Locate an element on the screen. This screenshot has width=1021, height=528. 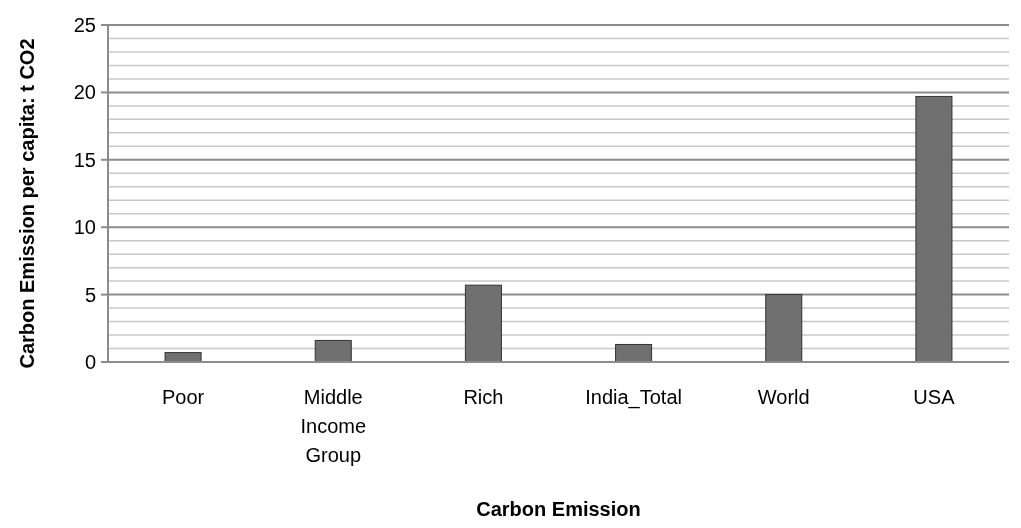
y-tick-label: 5 is located at coordinates (90, 294).